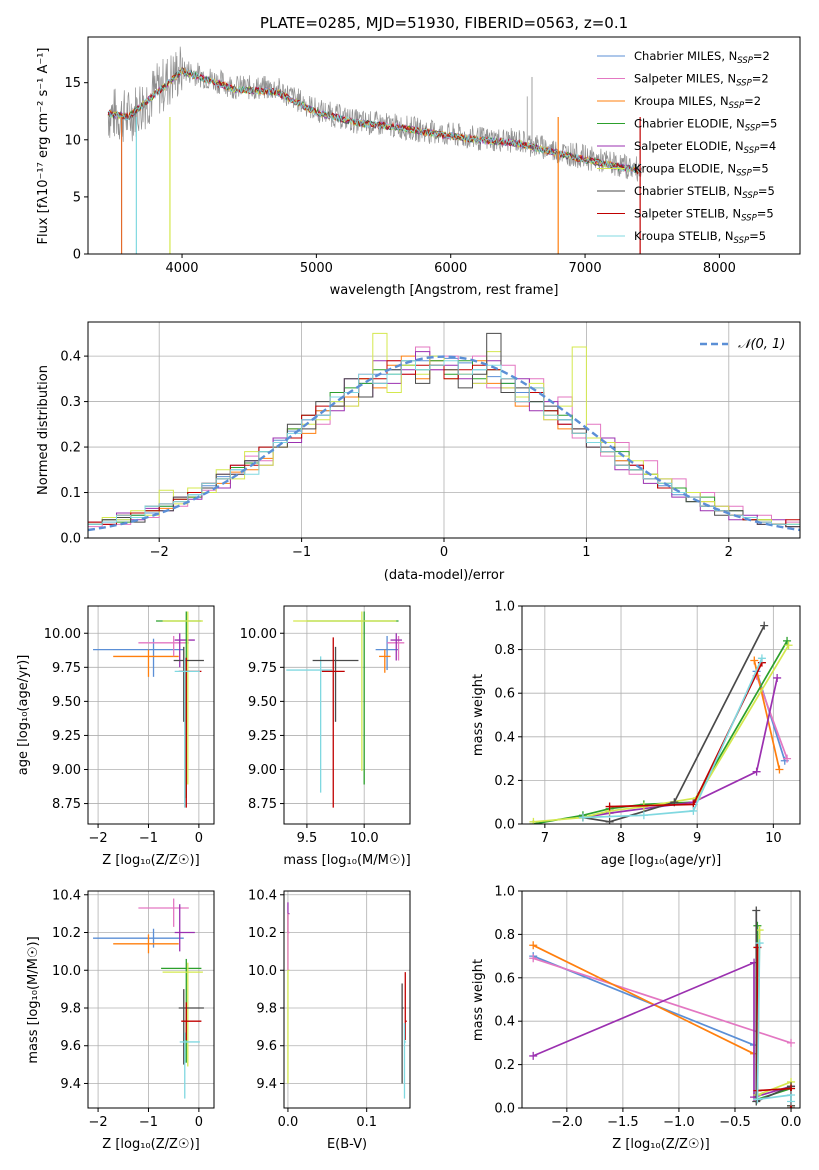  Describe the element at coordinates (444, 575) in the screenshot. I see `residuals-x-label: (data-model)/error` at that location.